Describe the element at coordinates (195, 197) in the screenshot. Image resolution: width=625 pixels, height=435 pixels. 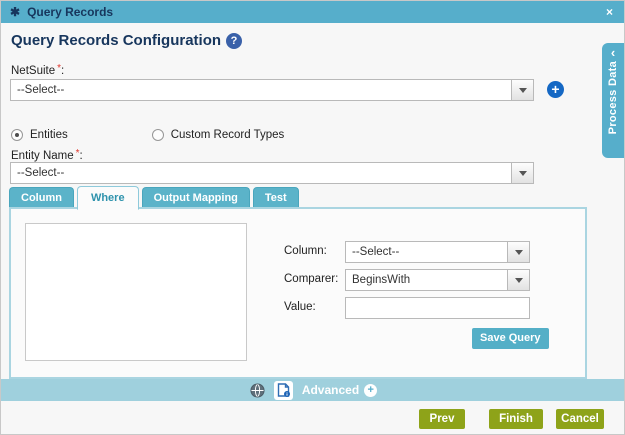
I see `tab-output-mapping: Output Mapping` at that location.